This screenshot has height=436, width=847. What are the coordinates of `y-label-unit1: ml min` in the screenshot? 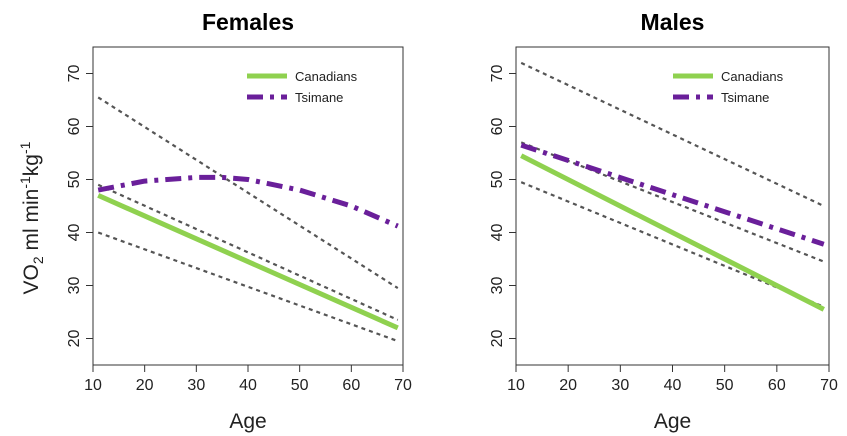 It's located at (31, 223).